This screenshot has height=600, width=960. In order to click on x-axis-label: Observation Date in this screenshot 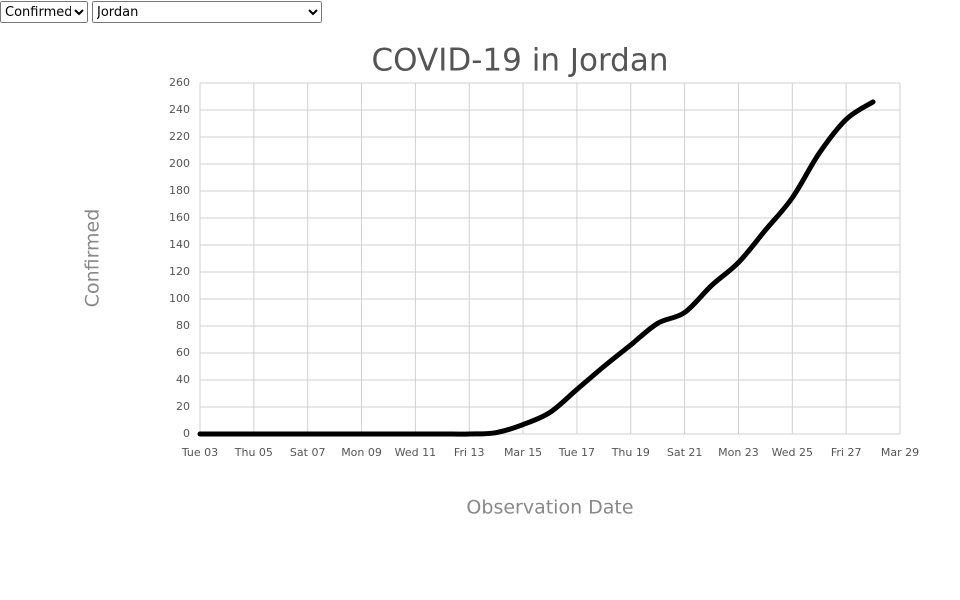, I will do `click(549, 508)`.